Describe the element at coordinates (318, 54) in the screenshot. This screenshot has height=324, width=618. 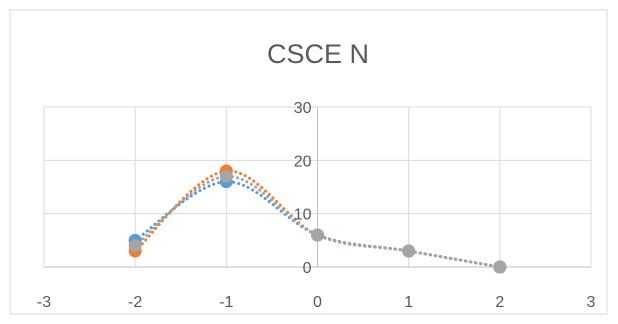
I see `chart-title: CSCE N` at that location.